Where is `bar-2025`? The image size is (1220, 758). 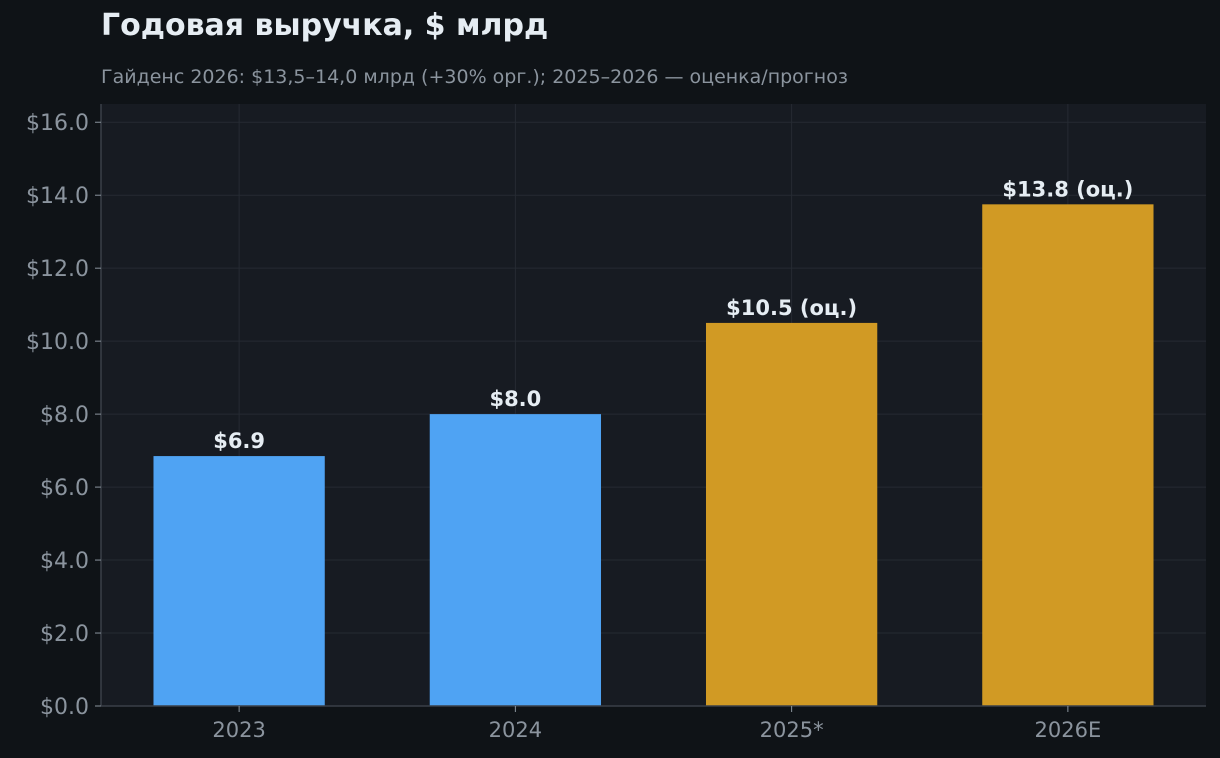 bar-2025 is located at coordinates (791, 514).